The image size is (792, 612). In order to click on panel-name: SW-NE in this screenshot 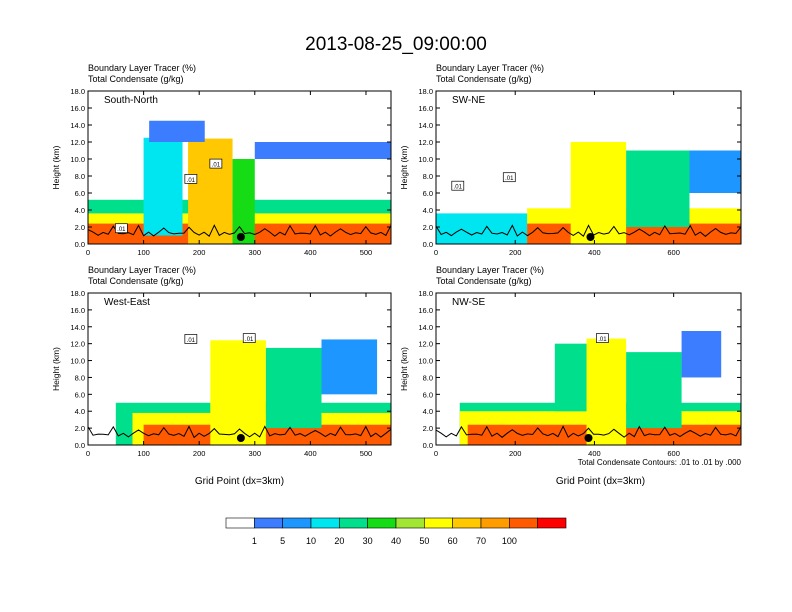, I will do `click(468, 100)`.